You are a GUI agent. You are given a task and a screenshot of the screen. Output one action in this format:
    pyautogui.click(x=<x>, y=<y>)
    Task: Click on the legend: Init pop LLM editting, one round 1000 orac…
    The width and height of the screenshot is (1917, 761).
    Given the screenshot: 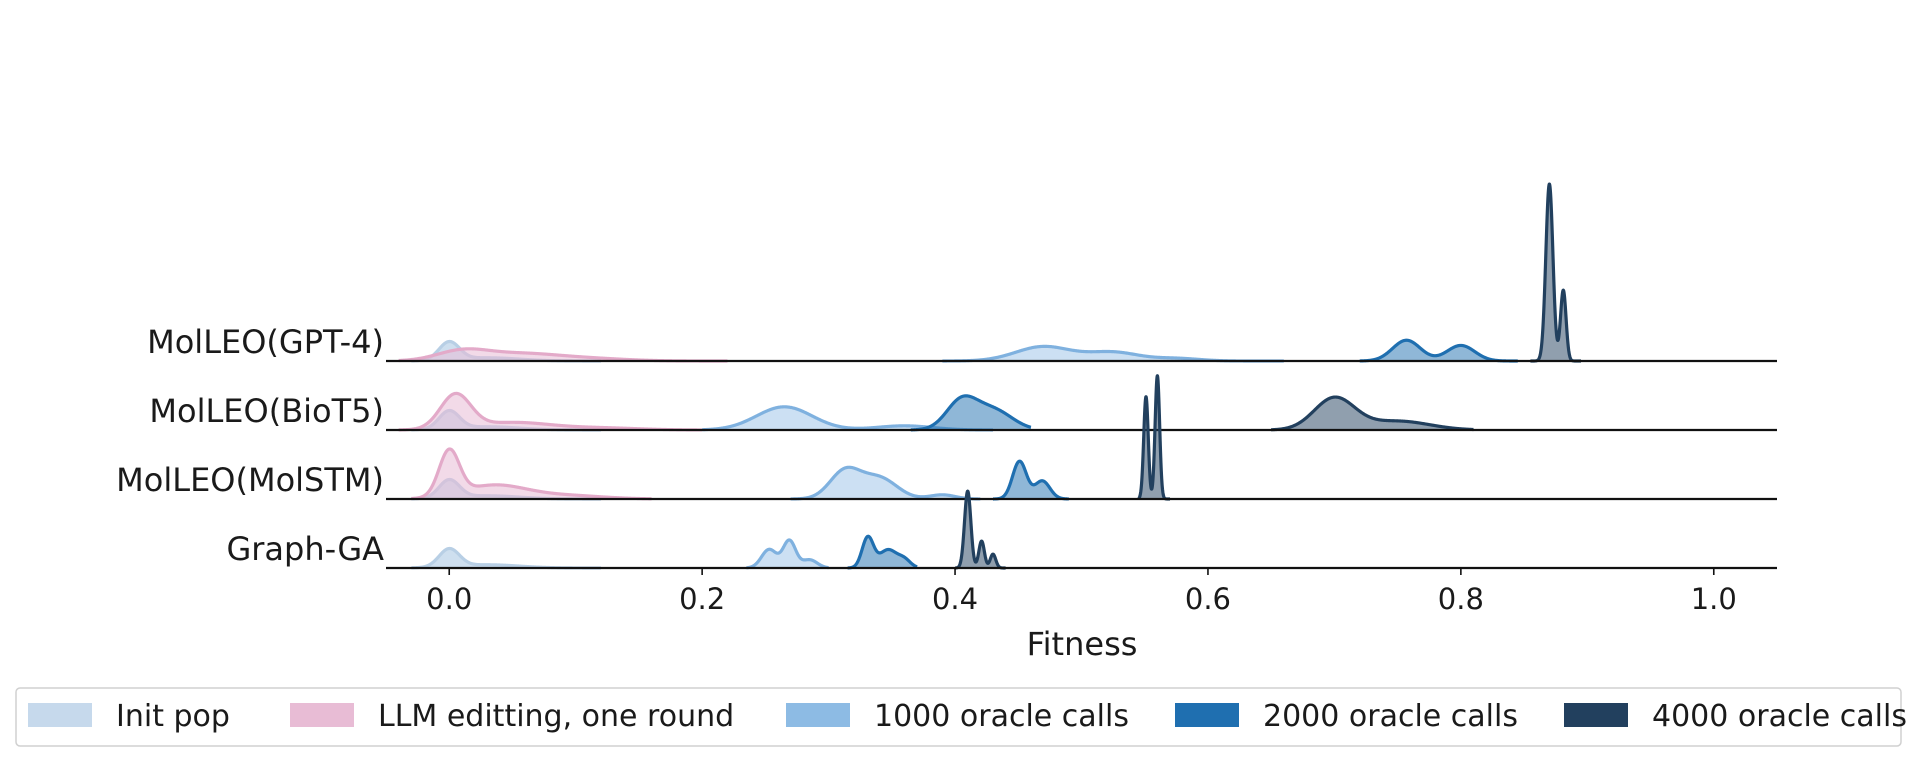 What is the action you would take?
    pyautogui.click(x=961, y=717)
    